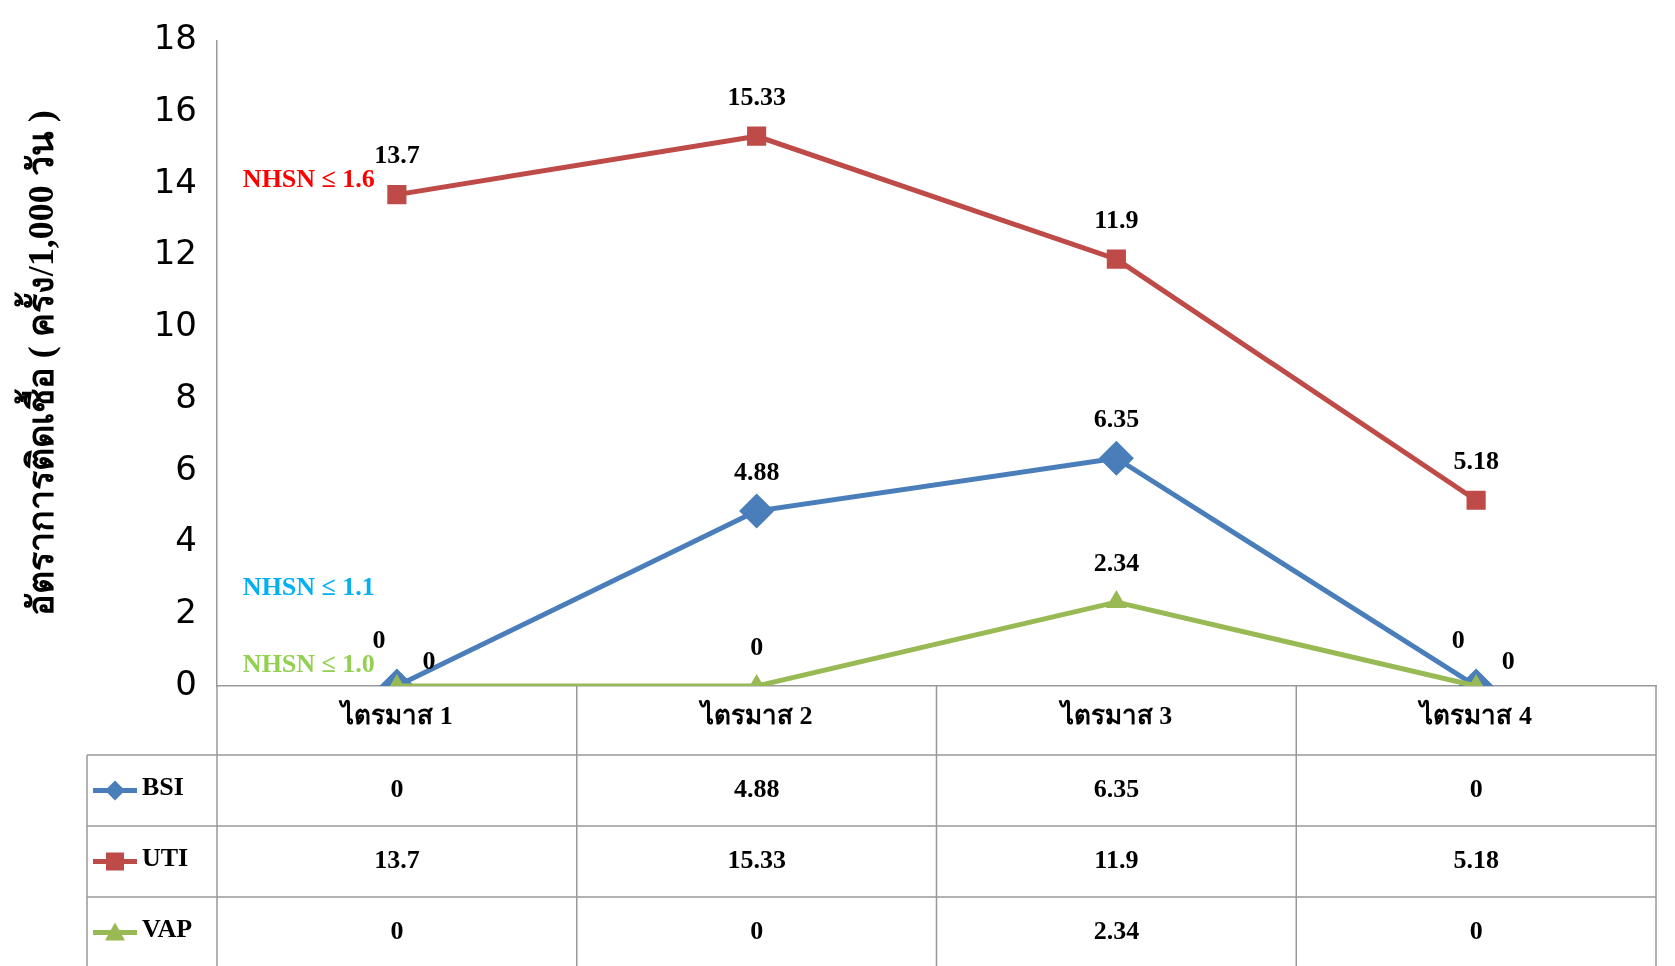 This screenshot has height=966, width=1675. What do you see at coordinates (175, 252) in the screenshot?
I see `y-tick-label: 12` at bounding box center [175, 252].